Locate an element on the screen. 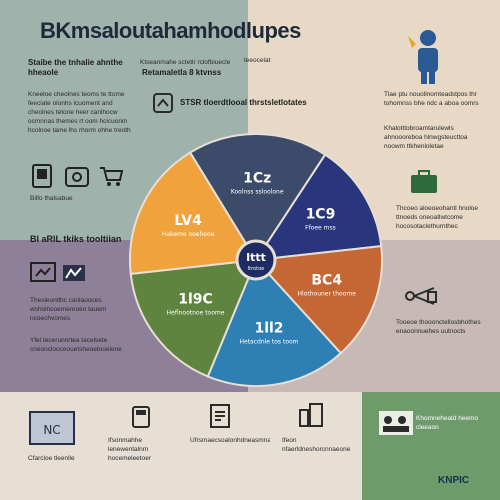  top-caption-3: teeocelat is located at coordinates (257, 60).